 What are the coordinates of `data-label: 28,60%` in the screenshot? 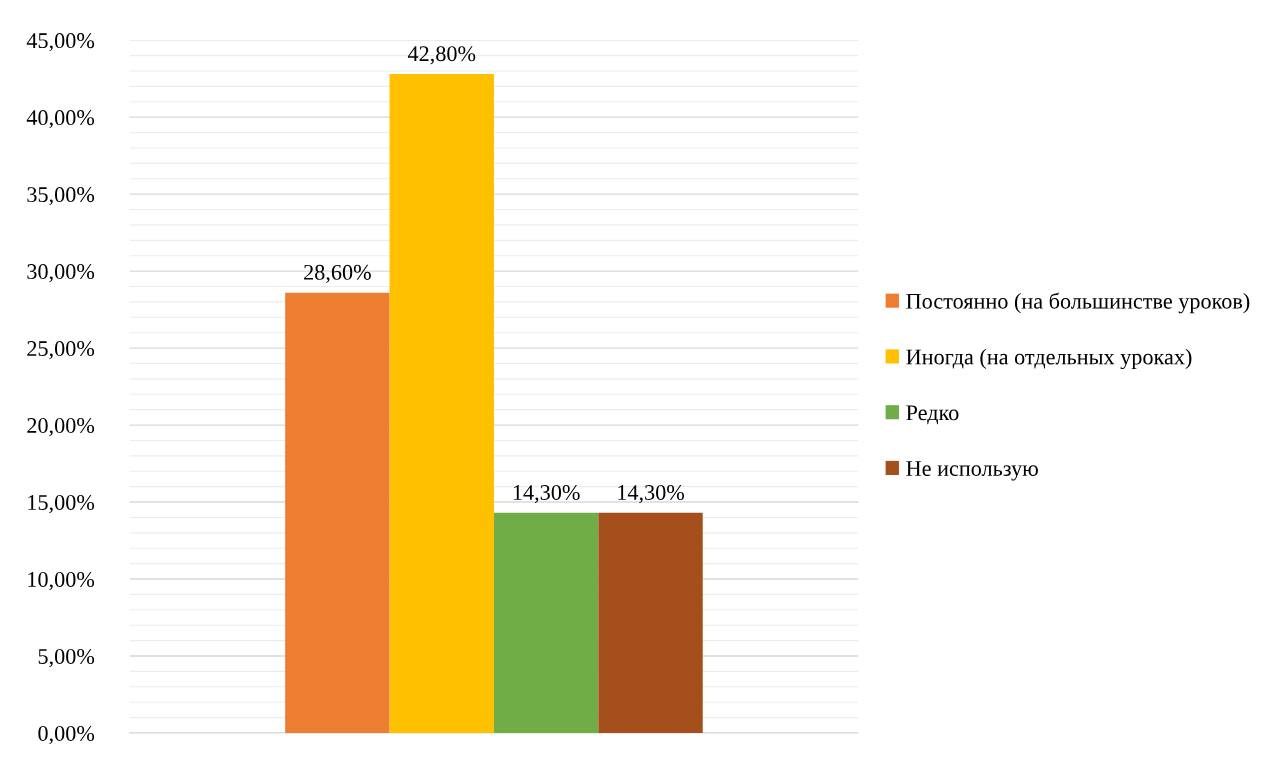 It's located at (337, 274).